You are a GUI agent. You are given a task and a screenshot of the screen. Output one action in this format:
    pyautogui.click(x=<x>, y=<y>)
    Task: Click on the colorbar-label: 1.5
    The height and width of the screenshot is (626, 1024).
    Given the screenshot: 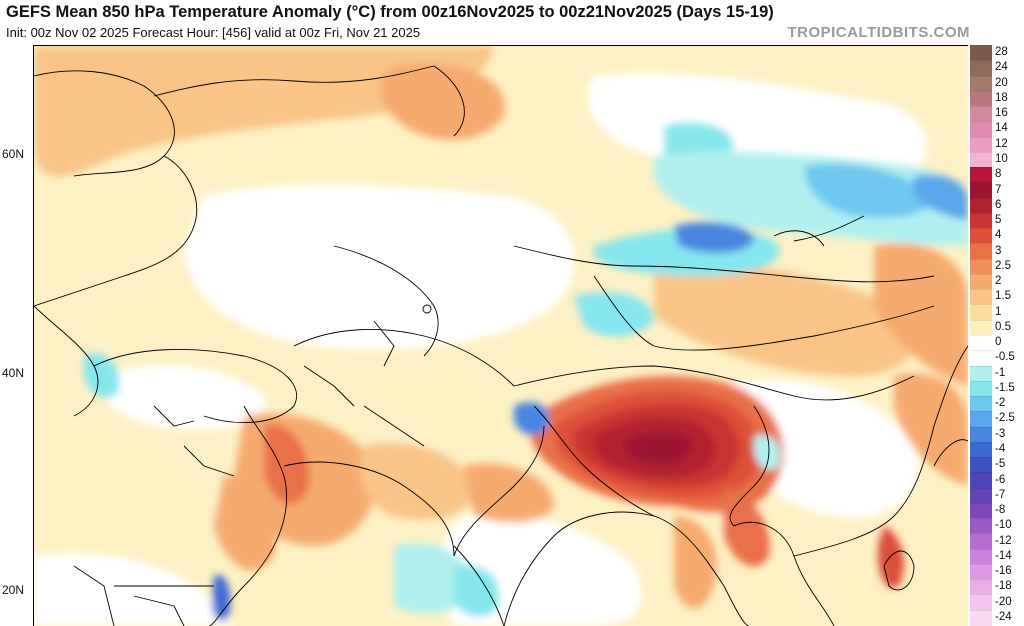 What is the action you would take?
    pyautogui.click(x=1003, y=296)
    